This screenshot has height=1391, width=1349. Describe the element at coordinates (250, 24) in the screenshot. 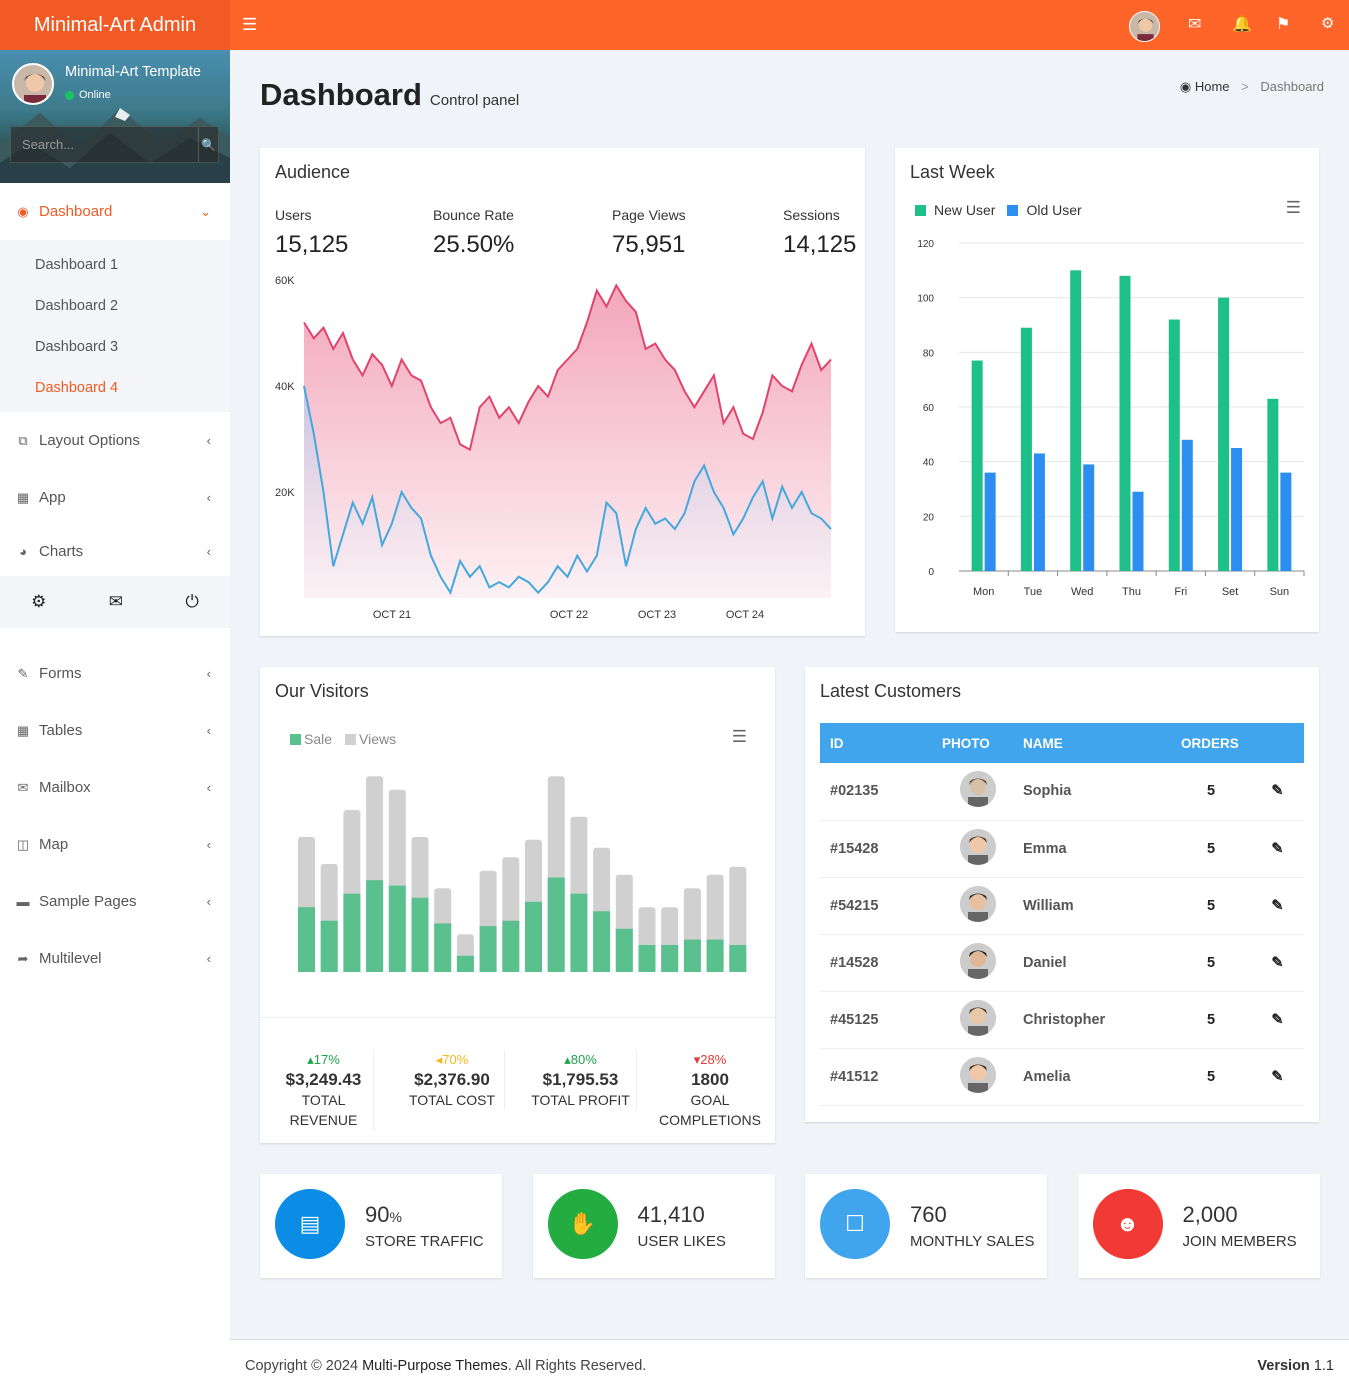

I see `hamburger-menu-icon: ☰` at that location.